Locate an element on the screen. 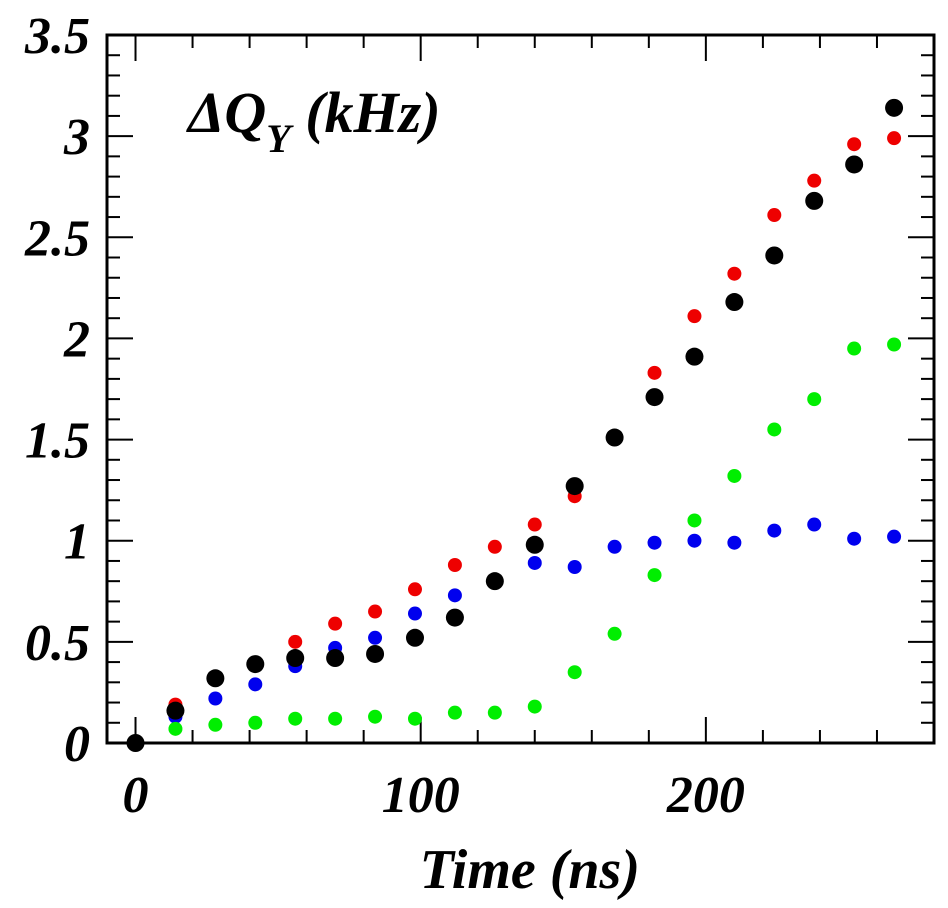 The height and width of the screenshot is (908, 948). x-tick-label: 0 is located at coordinates (136, 795).